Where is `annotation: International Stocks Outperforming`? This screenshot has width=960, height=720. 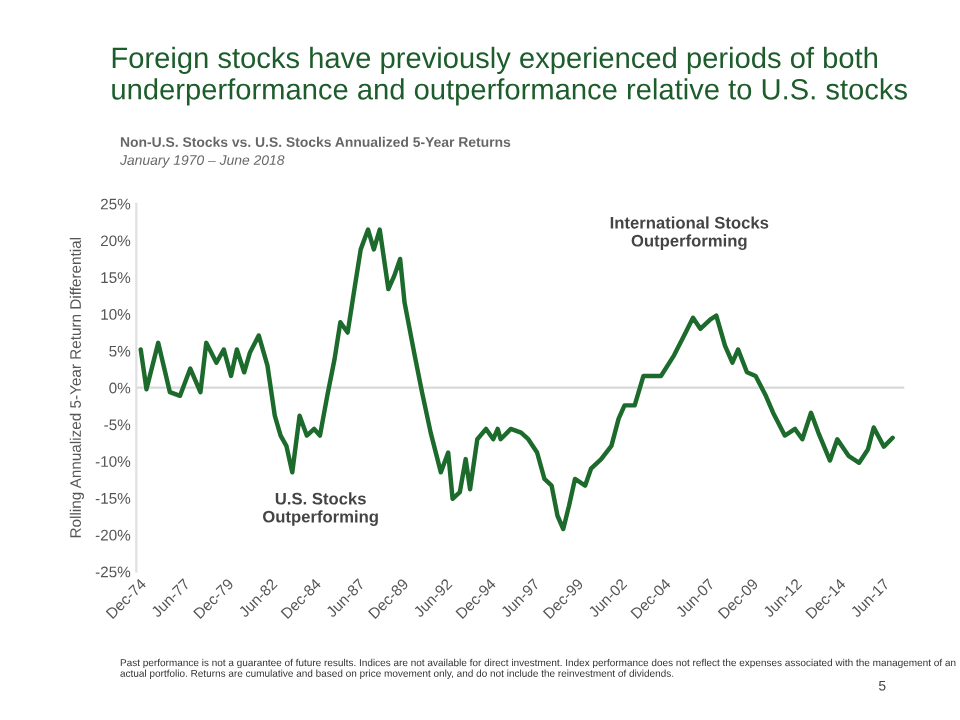 annotation: International Stocks Outperforming is located at coordinates (689, 233).